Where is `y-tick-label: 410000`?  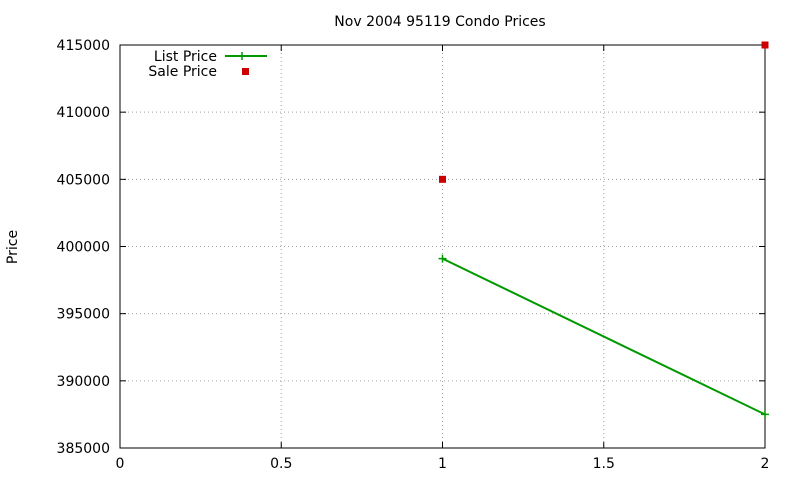 y-tick-label: 410000 is located at coordinates (83, 113).